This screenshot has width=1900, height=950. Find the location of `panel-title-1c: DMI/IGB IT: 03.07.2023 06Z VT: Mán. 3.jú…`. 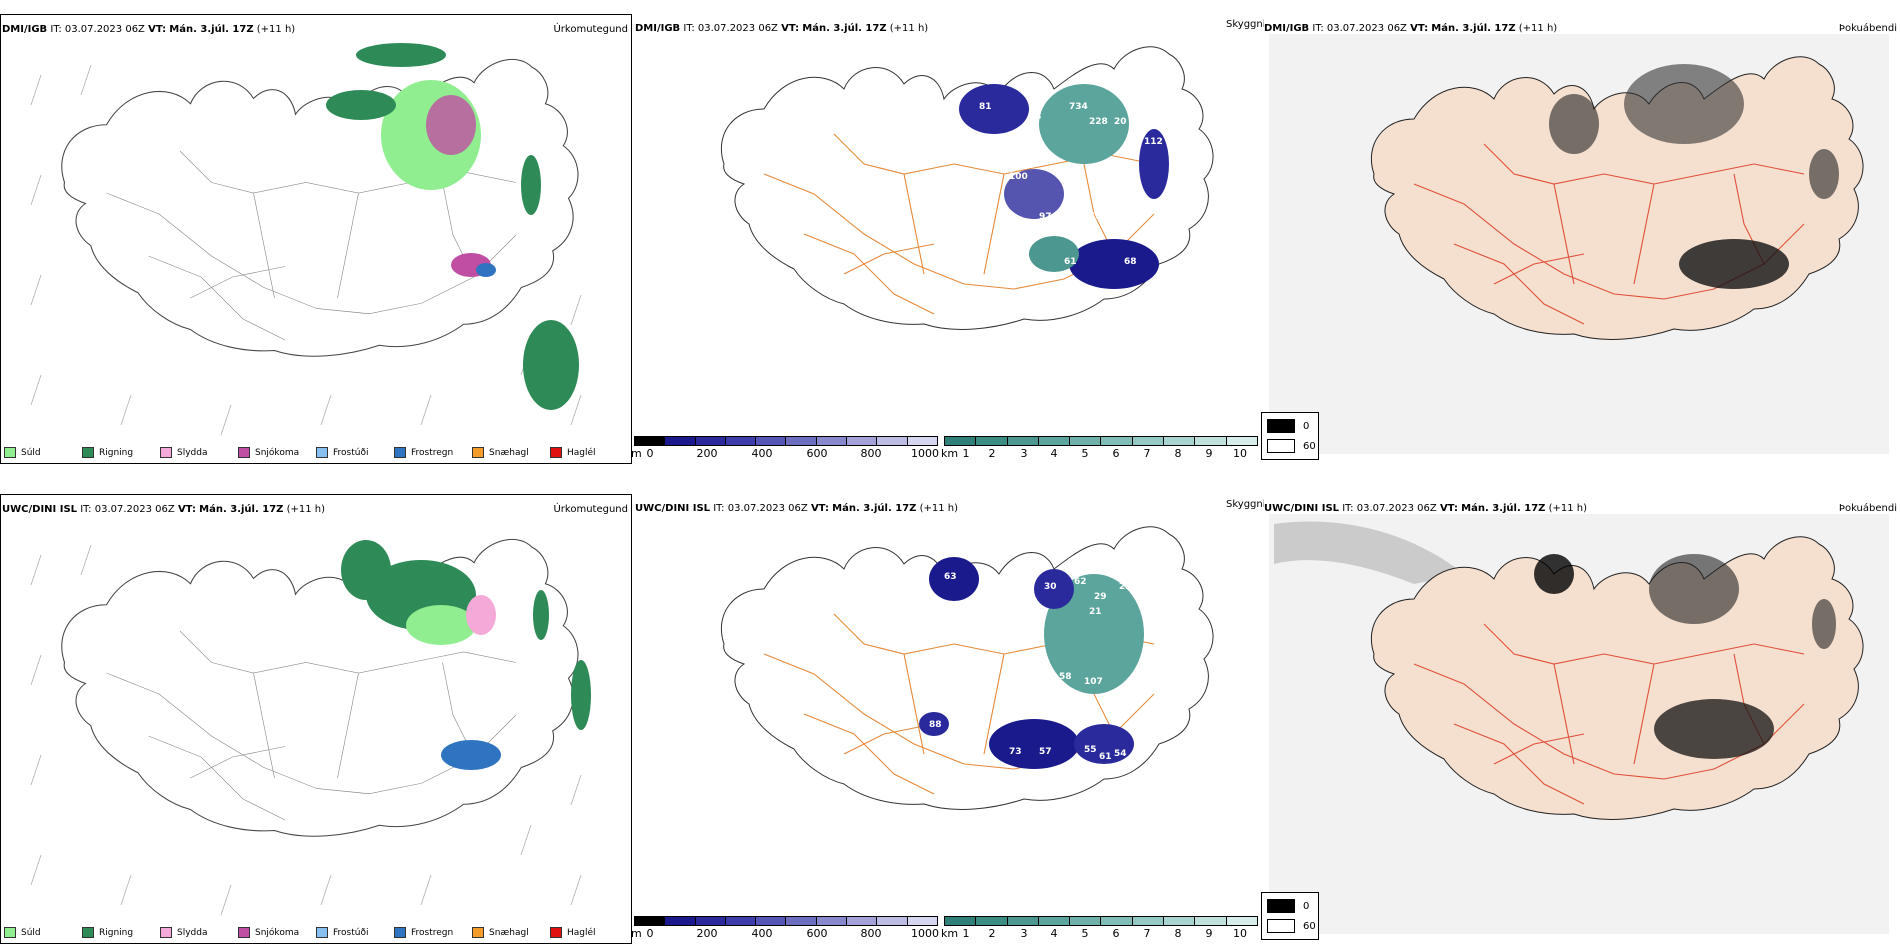

panel-title-1c: DMI/IGB IT: 03.07.2023 06Z VT: Mán. 3.jú… is located at coordinates (1411, 28).